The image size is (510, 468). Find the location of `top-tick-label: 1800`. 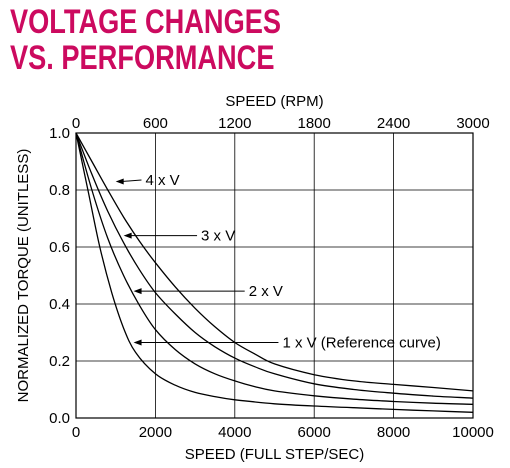

top-tick-label: 1800 is located at coordinates (314, 123).